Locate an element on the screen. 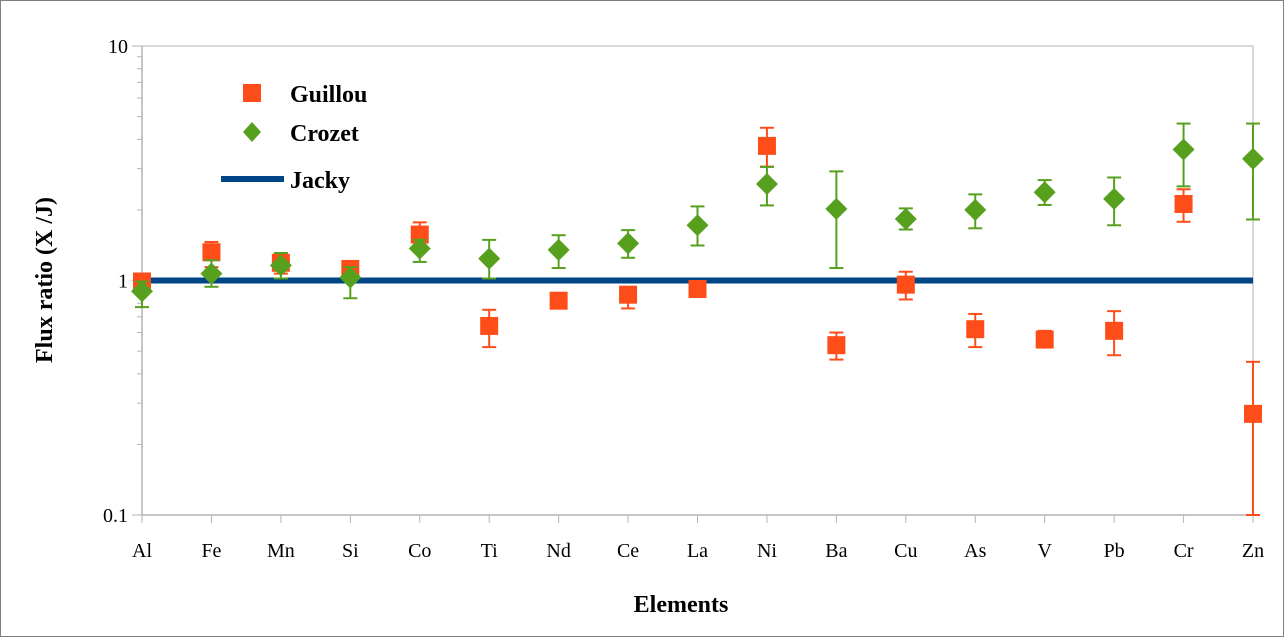 The height and width of the screenshot is (637, 1284). guillou-point-cr is located at coordinates (1183, 203).